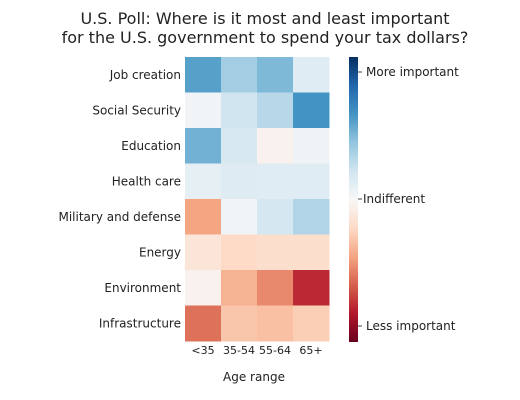 This screenshot has height=400, width=520. Describe the element at coordinates (151, 146) in the screenshot. I see `row-label: Education` at that location.